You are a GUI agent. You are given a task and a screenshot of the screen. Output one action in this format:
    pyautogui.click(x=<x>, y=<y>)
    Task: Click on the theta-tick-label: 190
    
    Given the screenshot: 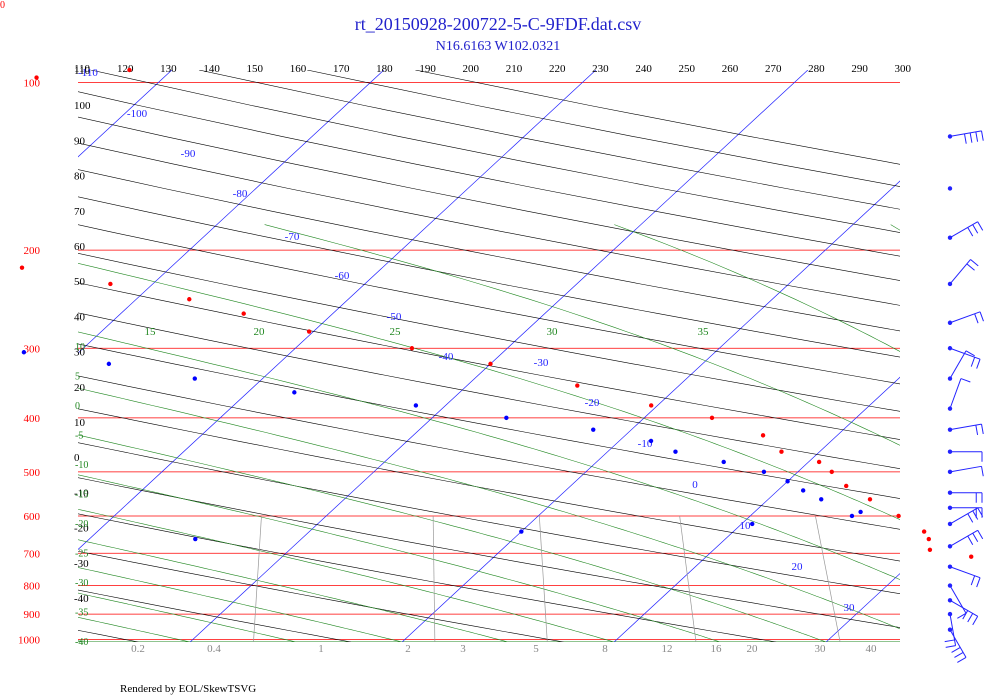 What is the action you would take?
    pyautogui.click(x=427, y=69)
    